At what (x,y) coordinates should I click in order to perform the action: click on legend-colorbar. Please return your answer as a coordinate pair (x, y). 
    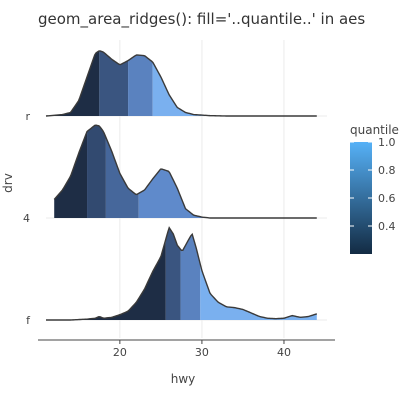
    Looking at the image, I should click on (361, 198).